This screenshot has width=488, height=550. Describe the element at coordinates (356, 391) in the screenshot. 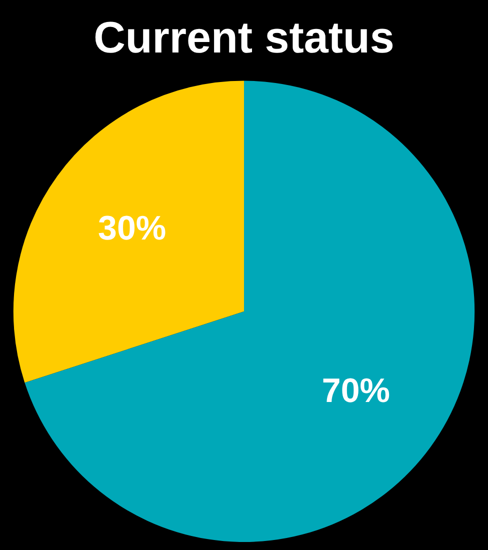

I see `data-label: 70%` at that location.